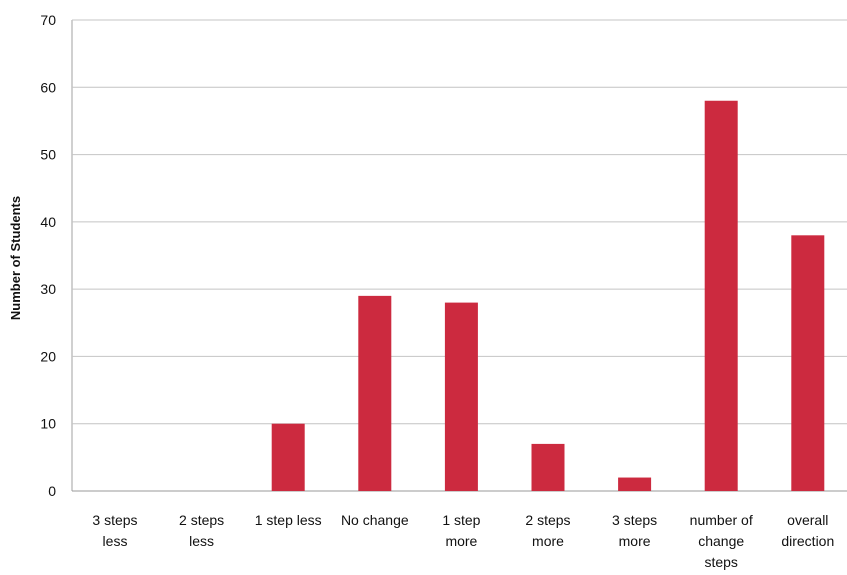 This screenshot has height=575, width=847. I want to click on y-tick-label: 60, so click(48, 87).